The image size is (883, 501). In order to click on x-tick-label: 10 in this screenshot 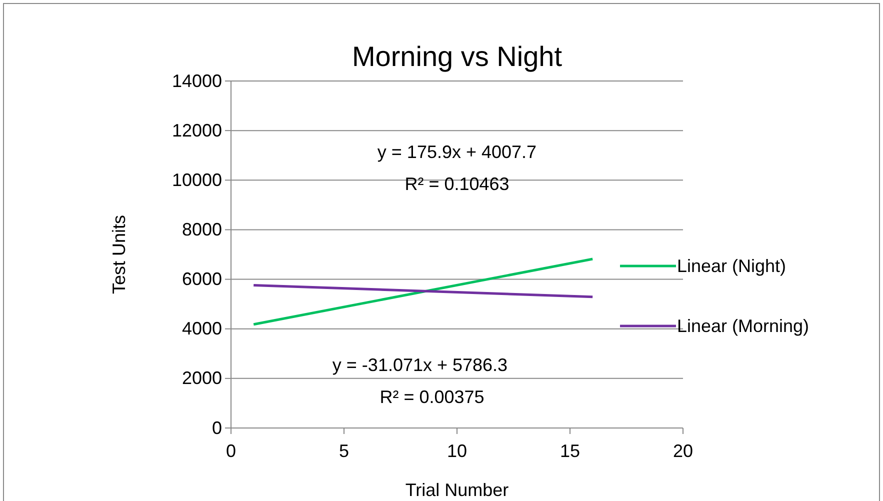, I will do `click(457, 450)`.